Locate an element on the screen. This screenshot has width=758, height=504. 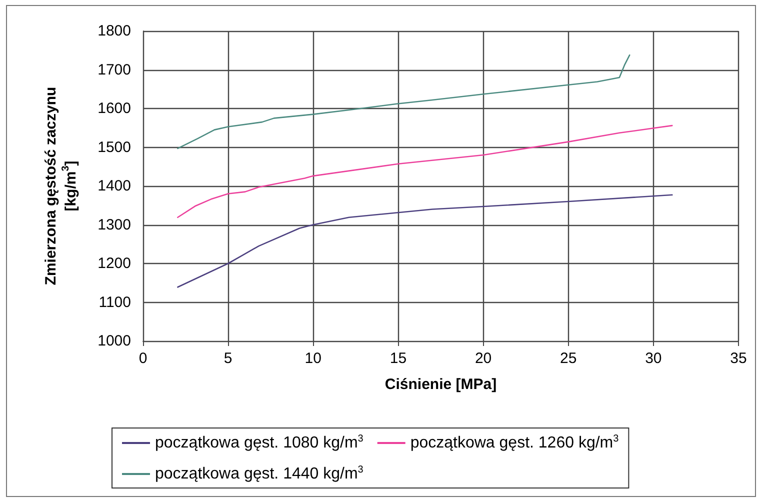
y-tick-label: 1400 is located at coordinates (114, 186).